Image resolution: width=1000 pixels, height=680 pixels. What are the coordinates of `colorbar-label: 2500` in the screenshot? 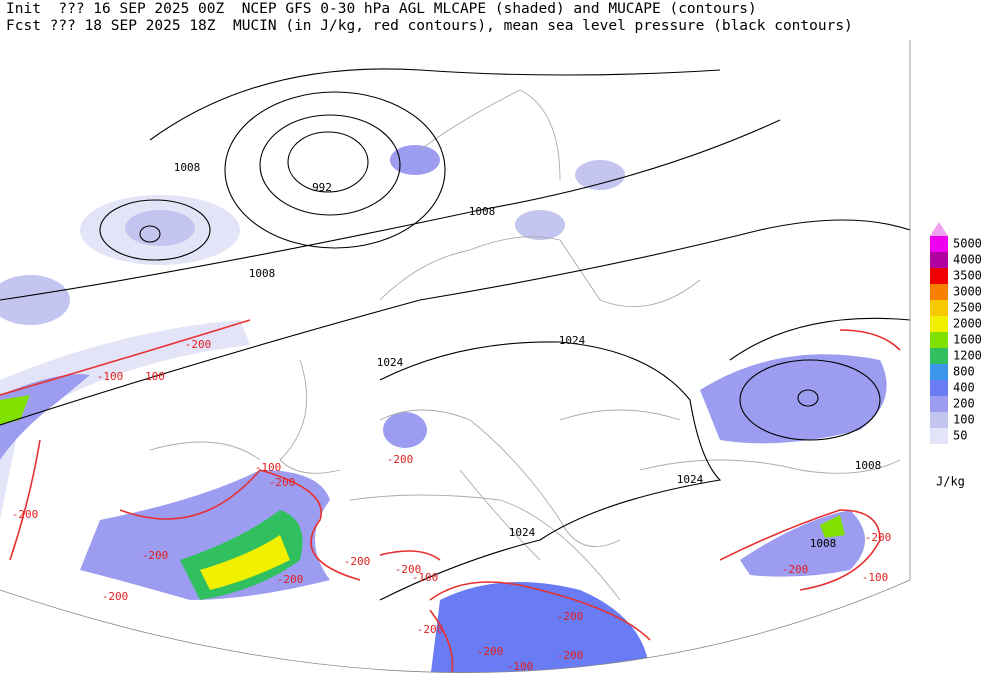 It's located at (967, 308).